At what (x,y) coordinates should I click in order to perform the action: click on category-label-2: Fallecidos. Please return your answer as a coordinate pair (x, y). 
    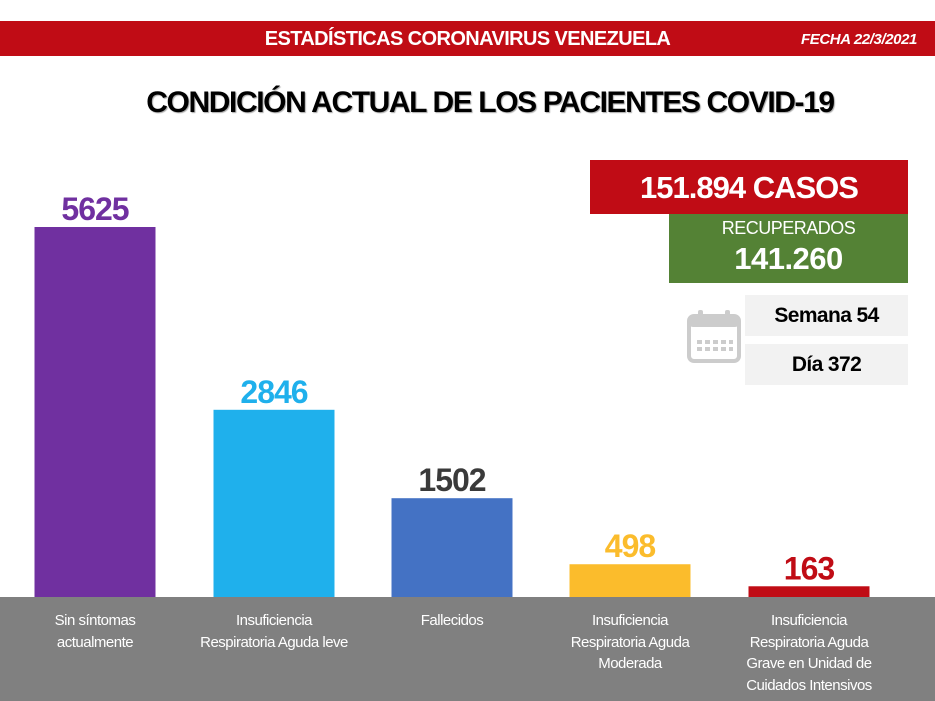
    Looking at the image, I should click on (452, 621).